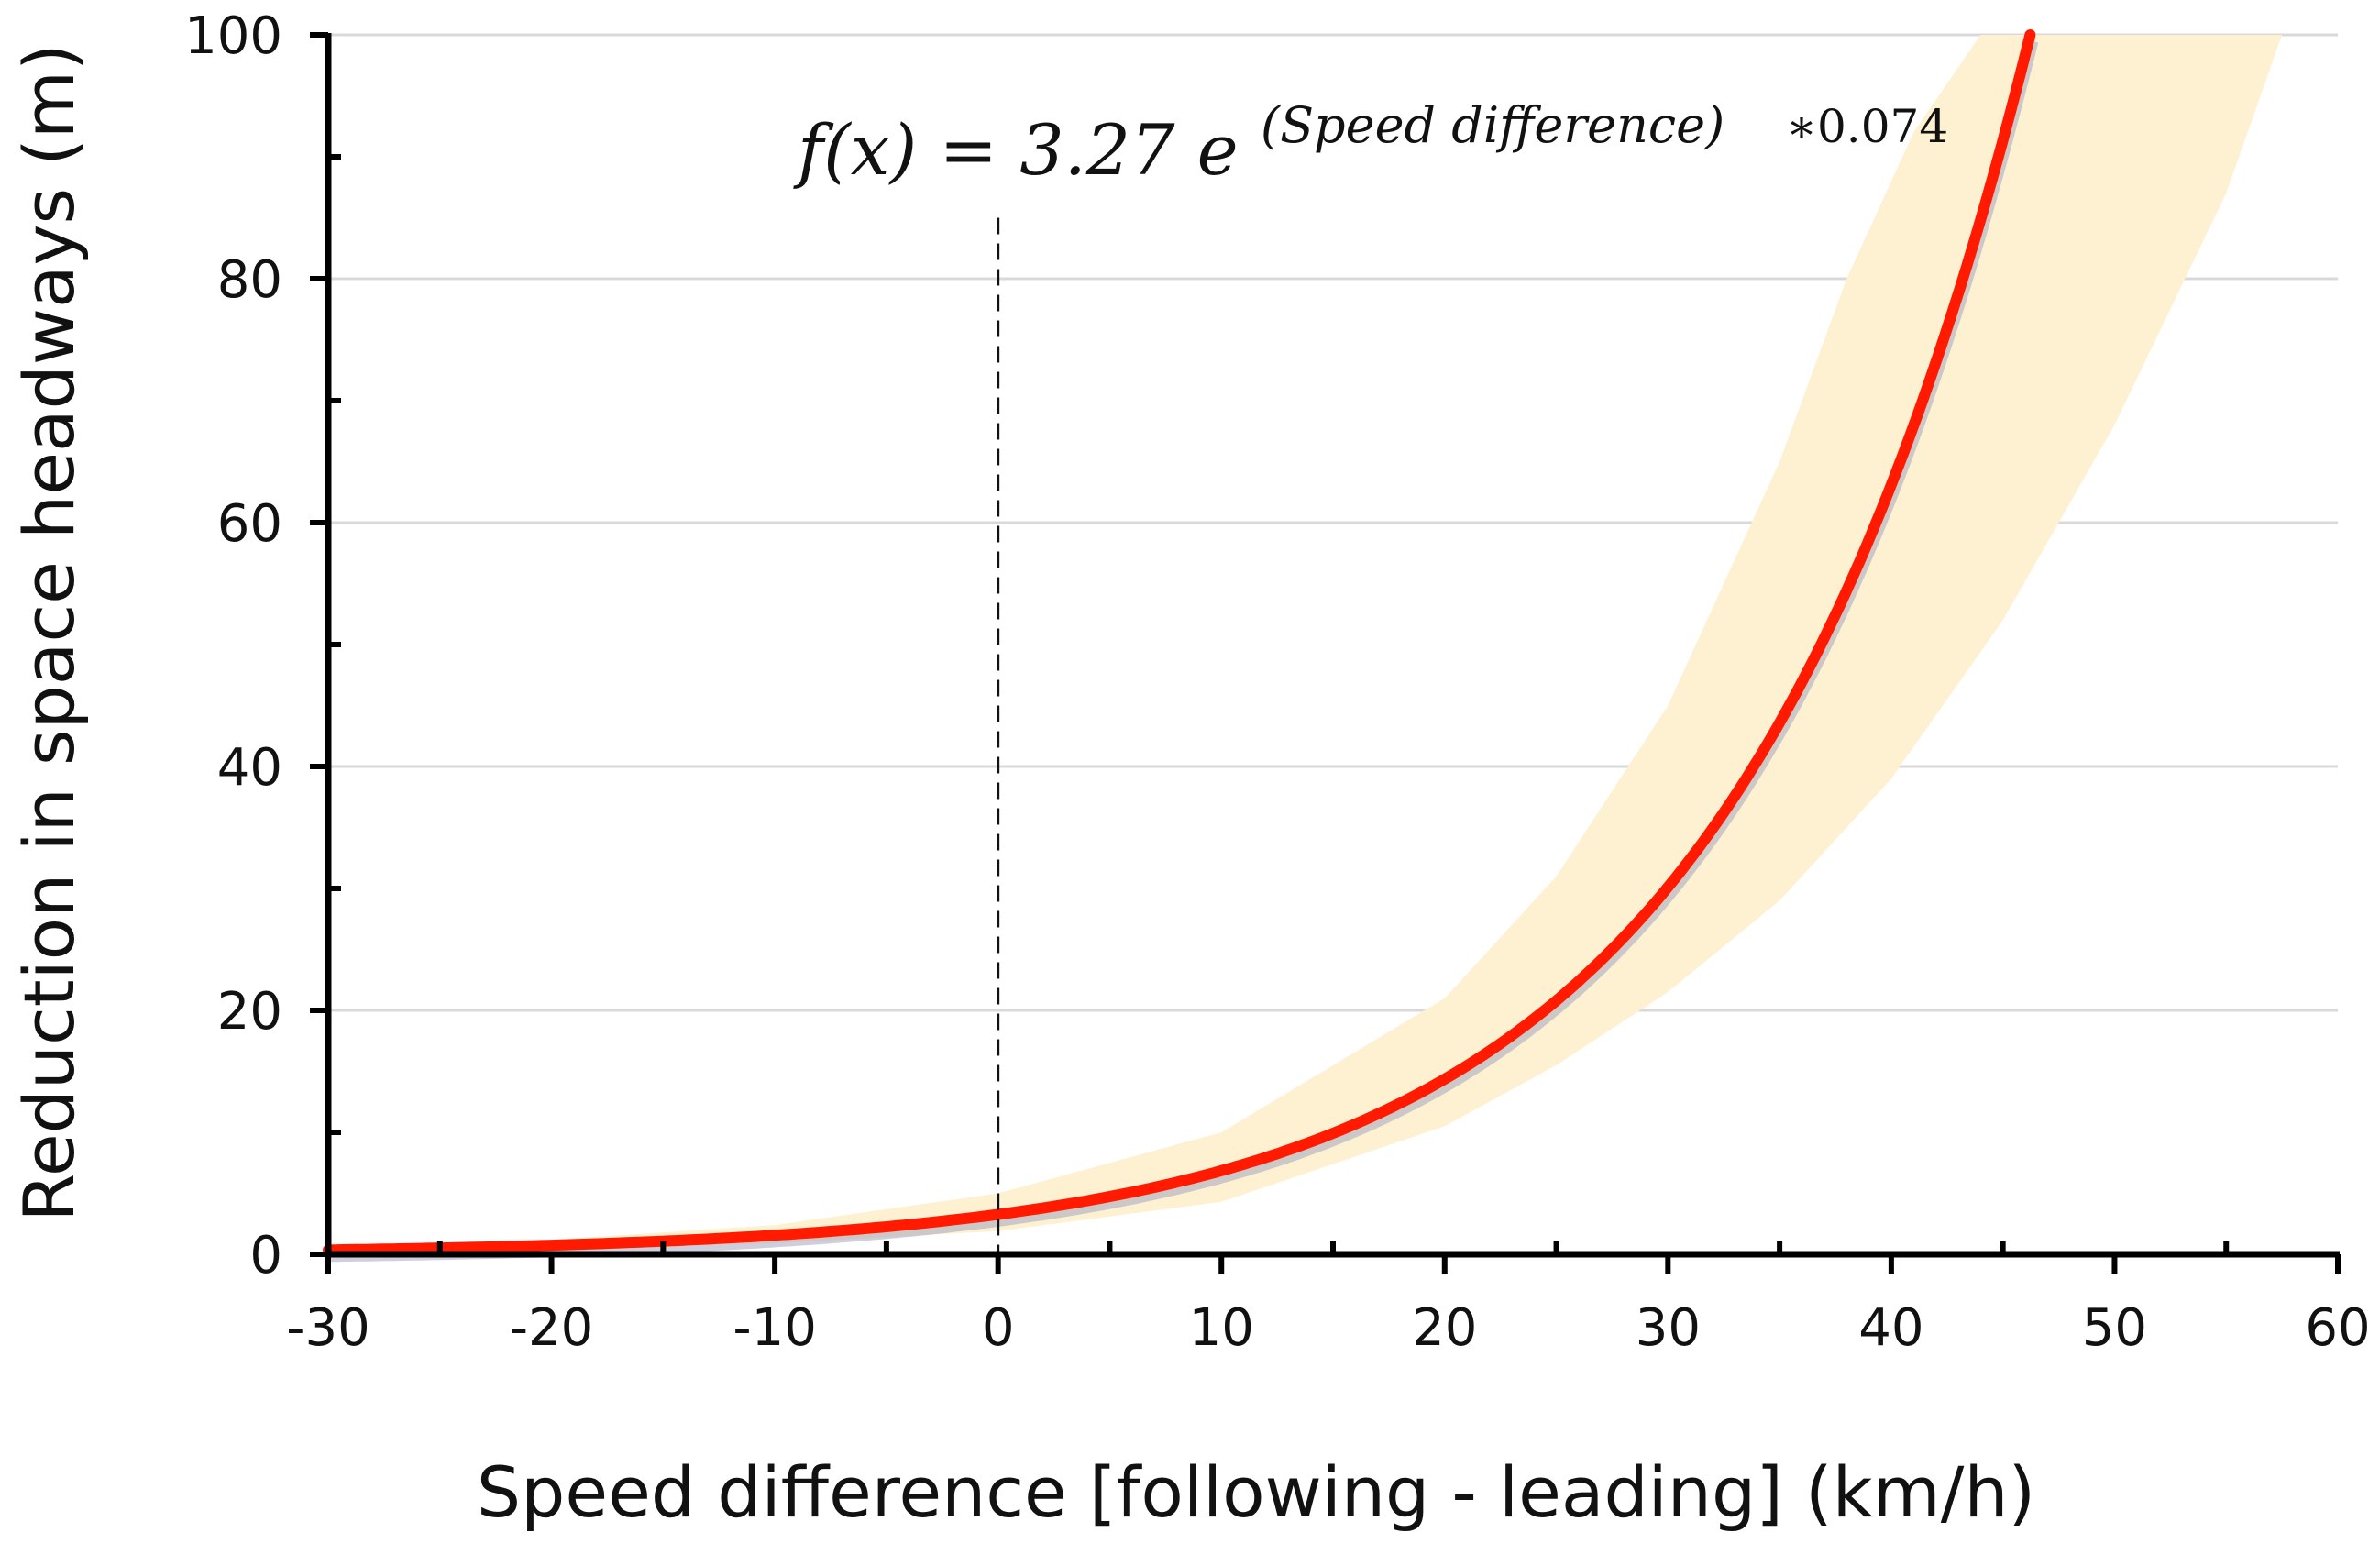 This screenshot has height=1544, width=2380. What do you see at coordinates (1890, 1328) in the screenshot?
I see `x-tick-label-40: 40` at bounding box center [1890, 1328].